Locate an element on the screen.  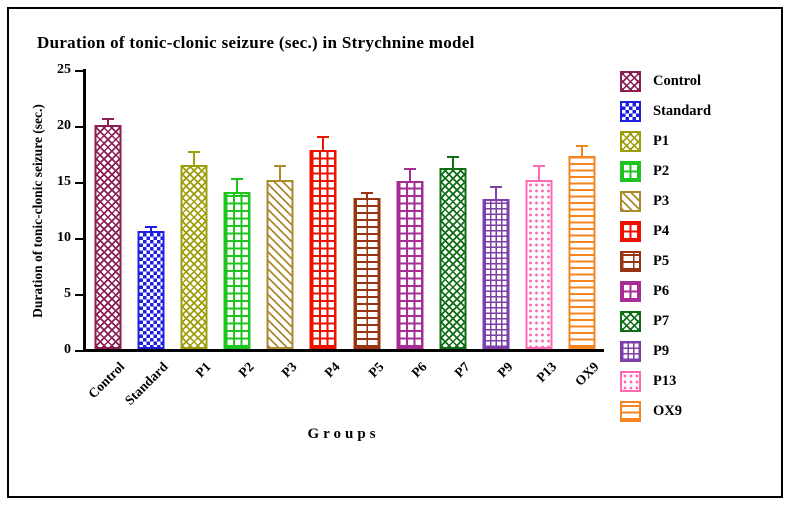
y-tick-label: 10 is located at coordinates (64, 237).